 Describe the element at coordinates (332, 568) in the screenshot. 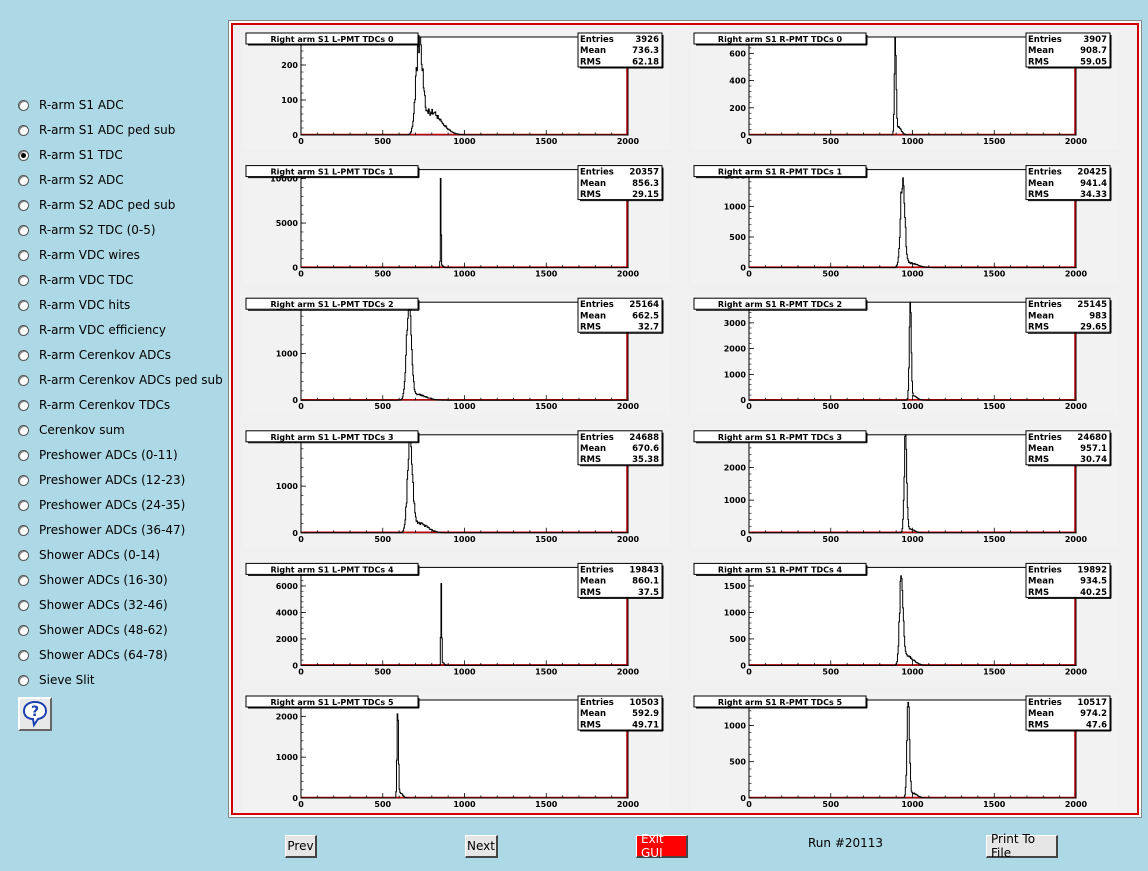

I see `title-box` at that location.